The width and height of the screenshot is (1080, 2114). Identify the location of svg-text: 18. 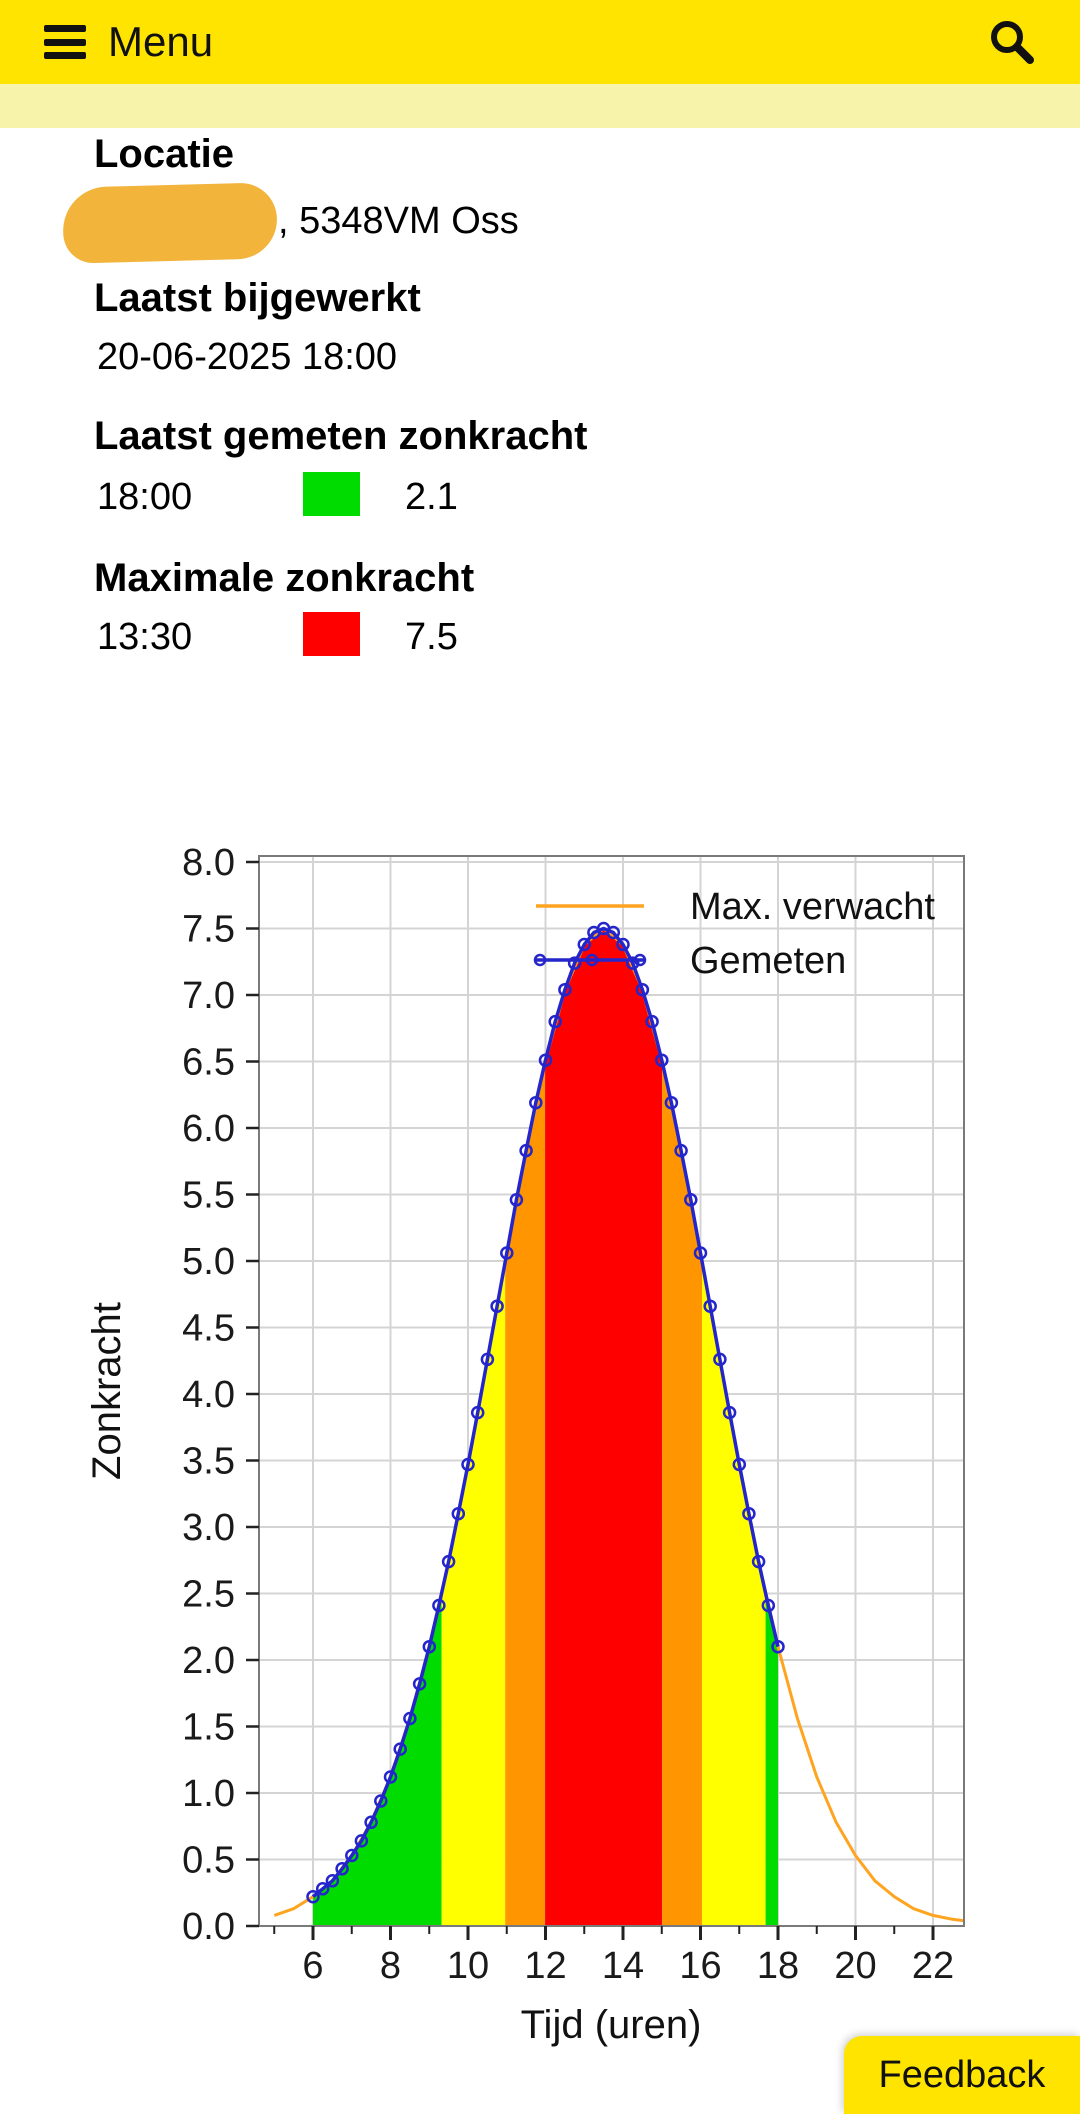
(778, 1966).